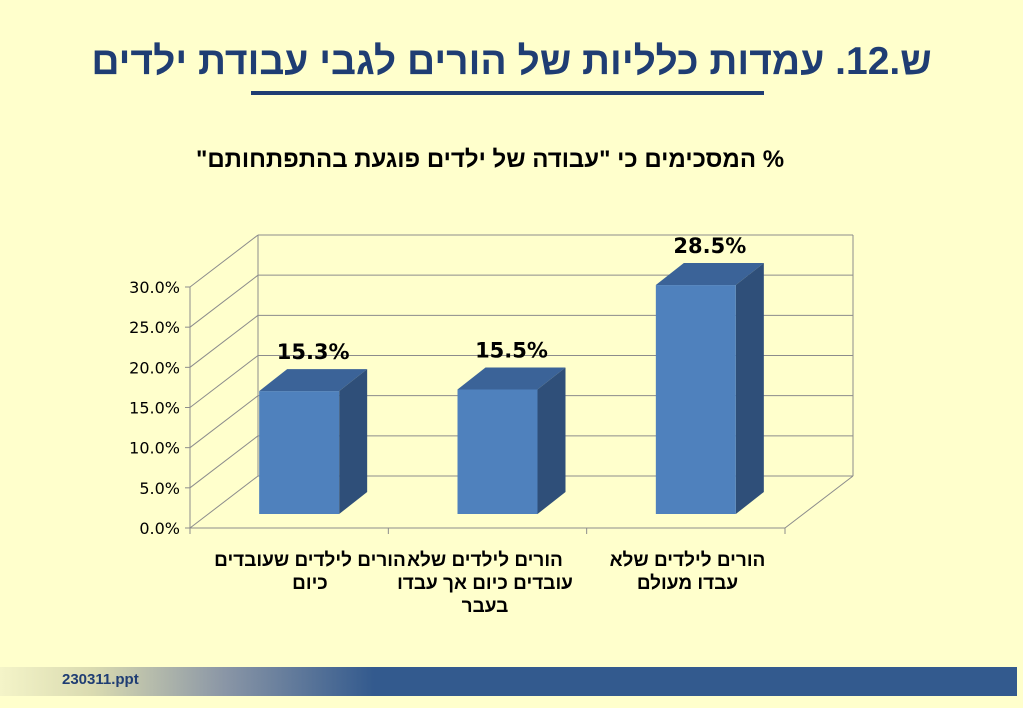 The height and width of the screenshot is (708, 1023). Describe the element at coordinates (187, 681) in the screenshot. I see `footer-gradient` at that location.